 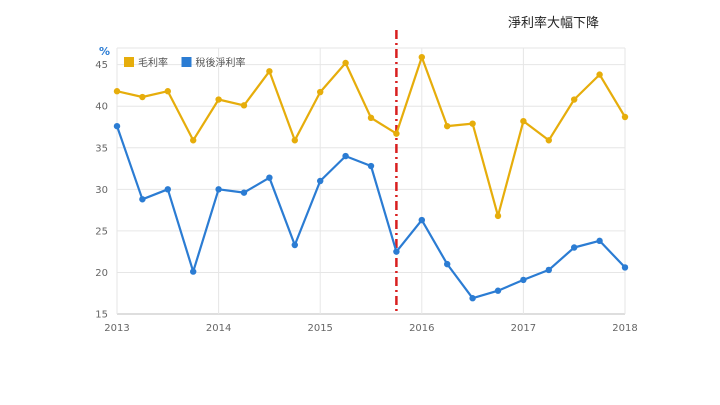 I want to click on legend-label: 稅後淨利率, so click(x=221, y=62).